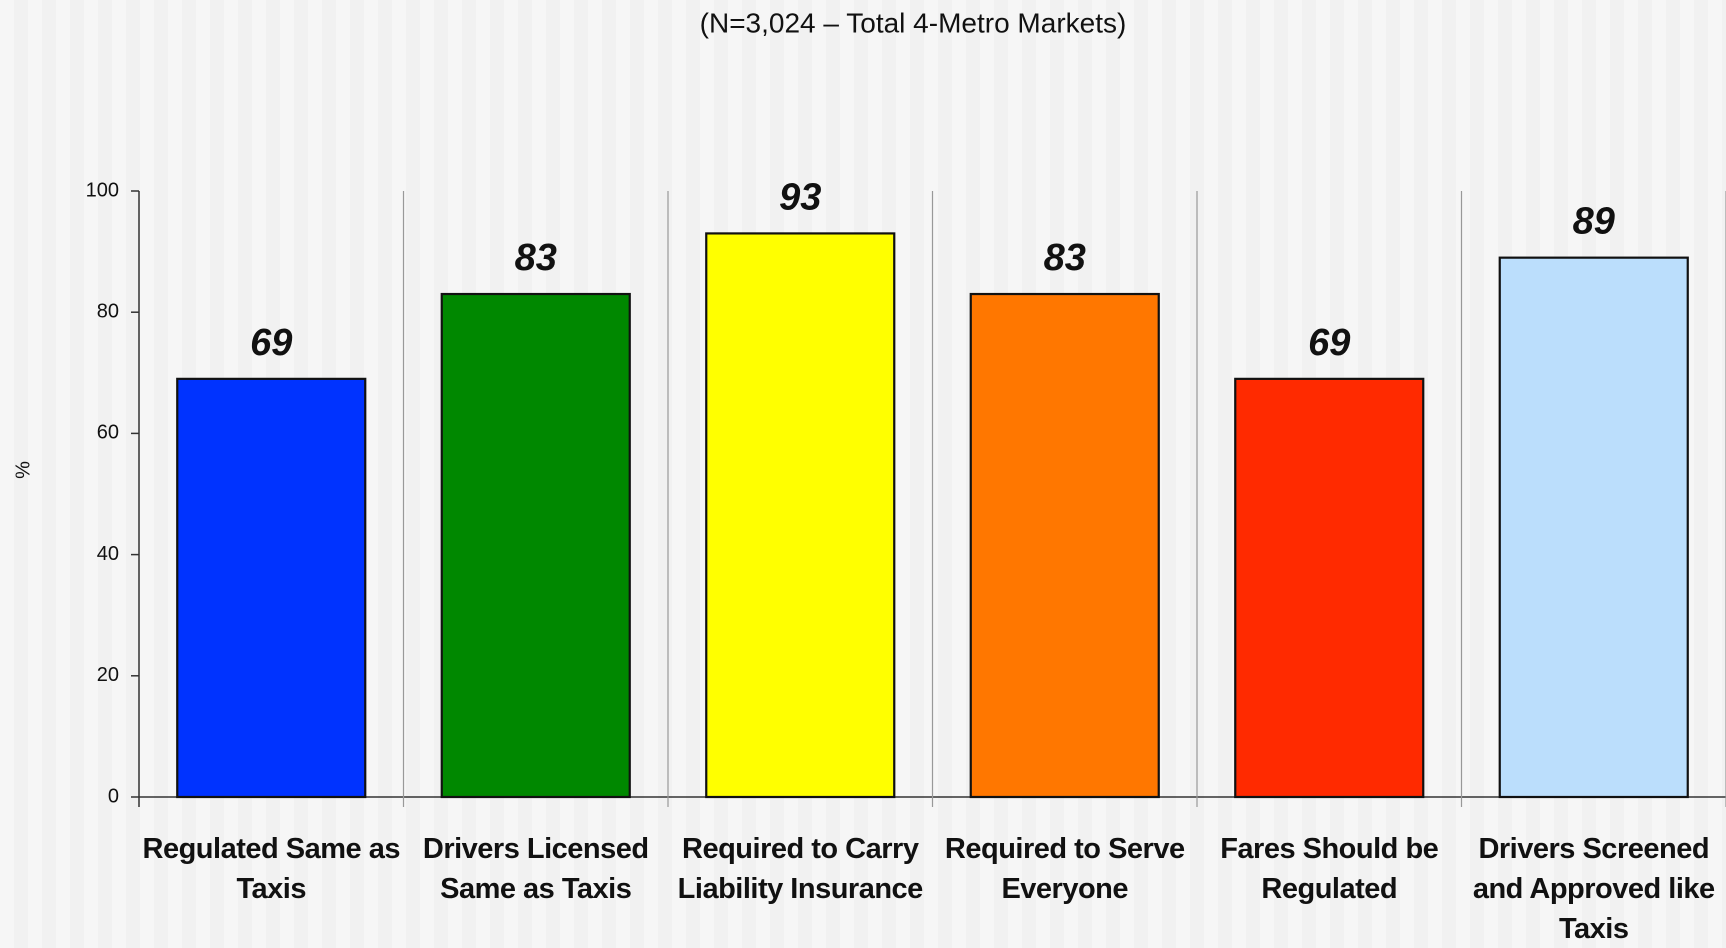 The width and height of the screenshot is (1726, 948). What do you see at coordinates (800, 869) in the screenshot?
I see `x-tick-label: Required to Carry Liability Insurance` at bounding box center [800, 869].